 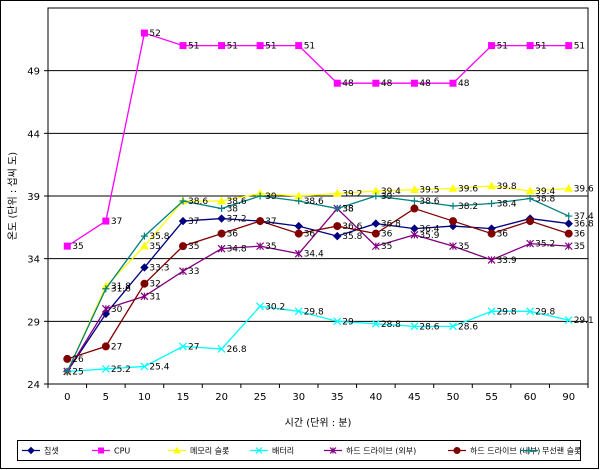 What do you see at coordinates (116, 347) in the screenshot?
I see `data-label: 27` at bounding box center [116, 347].